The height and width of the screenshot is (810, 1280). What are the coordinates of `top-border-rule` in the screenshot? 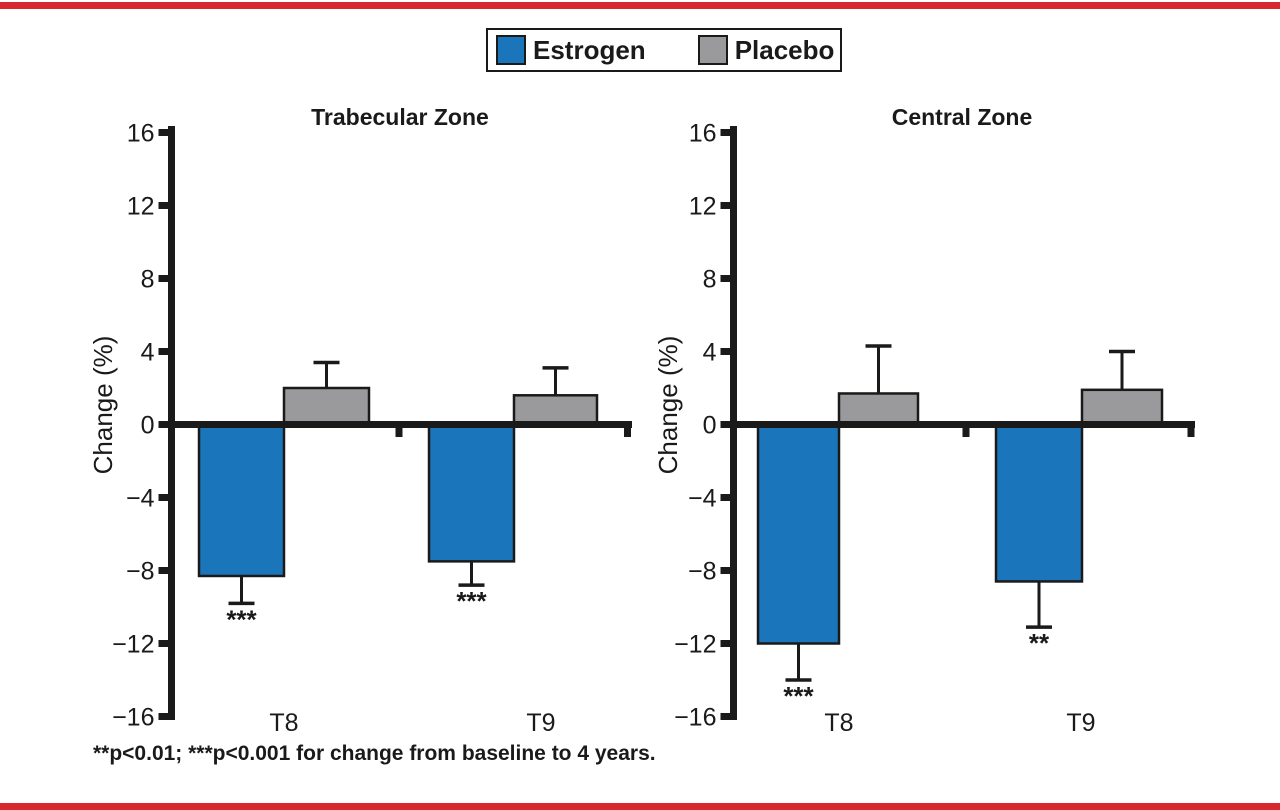 It's located at (640, 5).